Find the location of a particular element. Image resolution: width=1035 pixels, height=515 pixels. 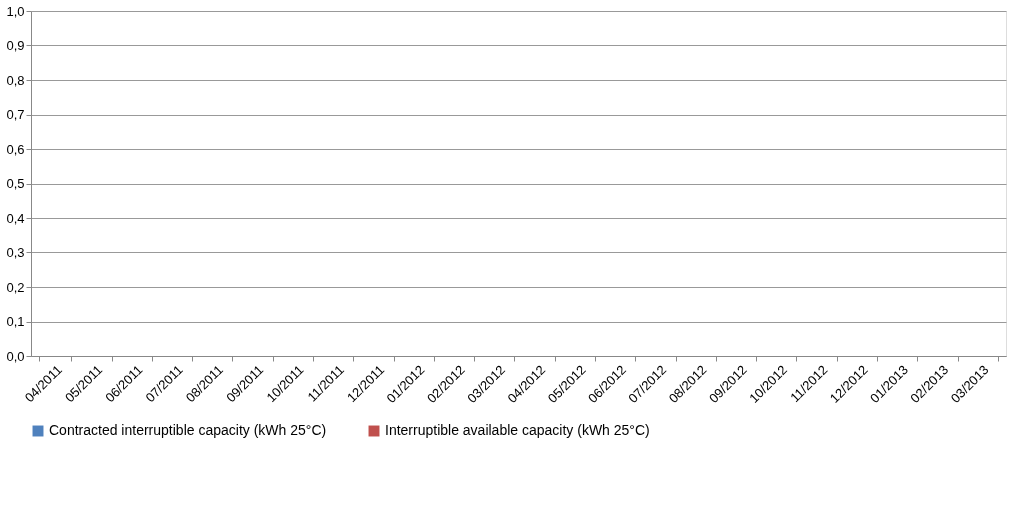

y-tick-label: 1,0 is located at coordinates (15, 11).